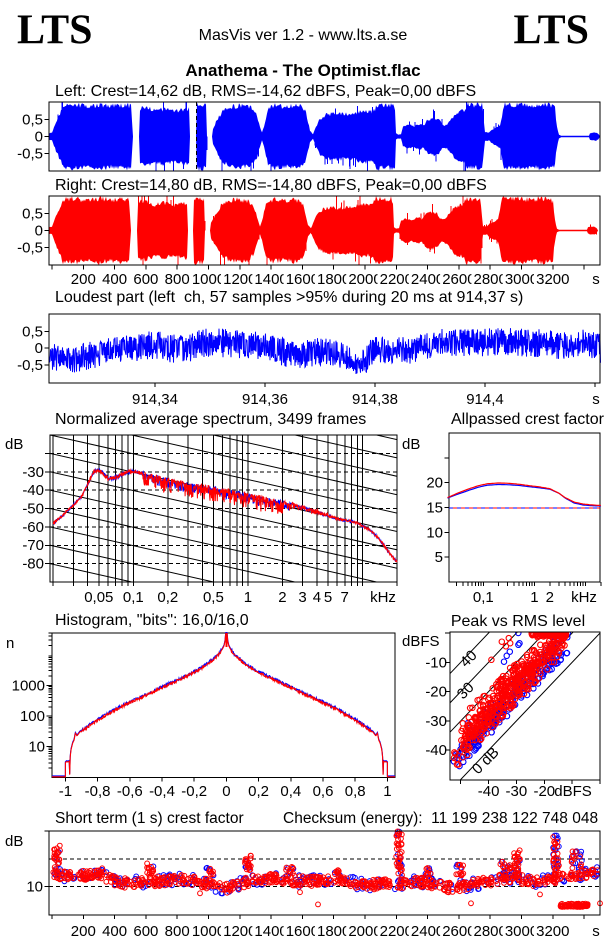 The width and height of the screenshot is (606, 946). What do you see at coordinates (270, 279) in the screenshot?
I see `svg-text: 1400` at bounding box center [270, 279].